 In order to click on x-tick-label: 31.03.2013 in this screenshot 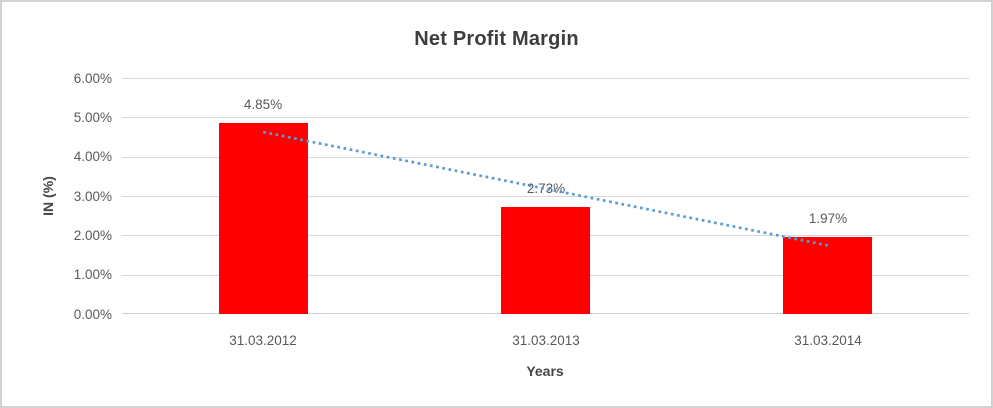, I will do `click(546, 340)`.